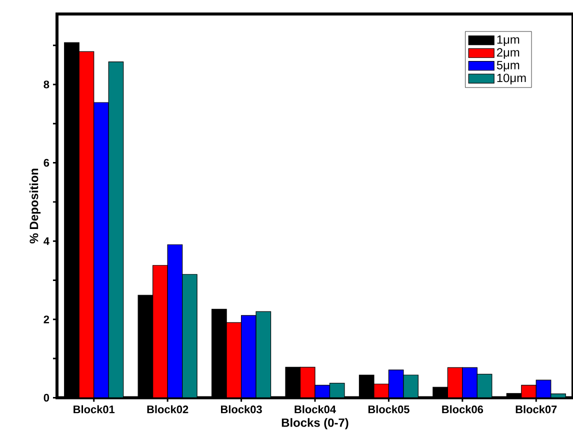 The width and height of the screenshot is (573, 447). I want to click on y-tick-label: 0, so click(47, 398).